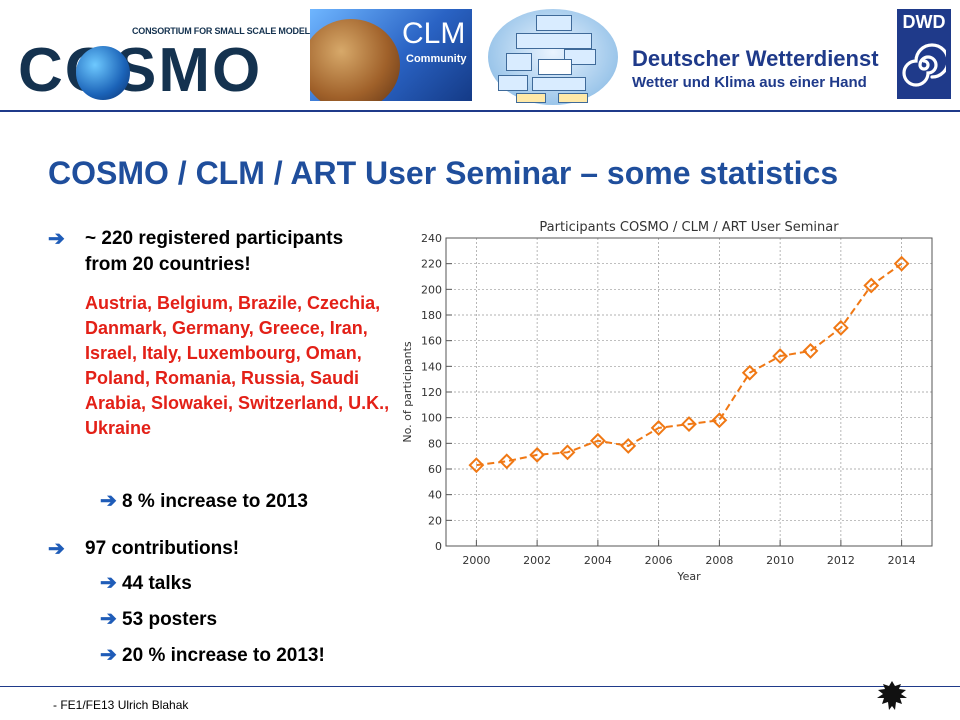  I want to click on y-tick-label: 240, so click(431, 238).